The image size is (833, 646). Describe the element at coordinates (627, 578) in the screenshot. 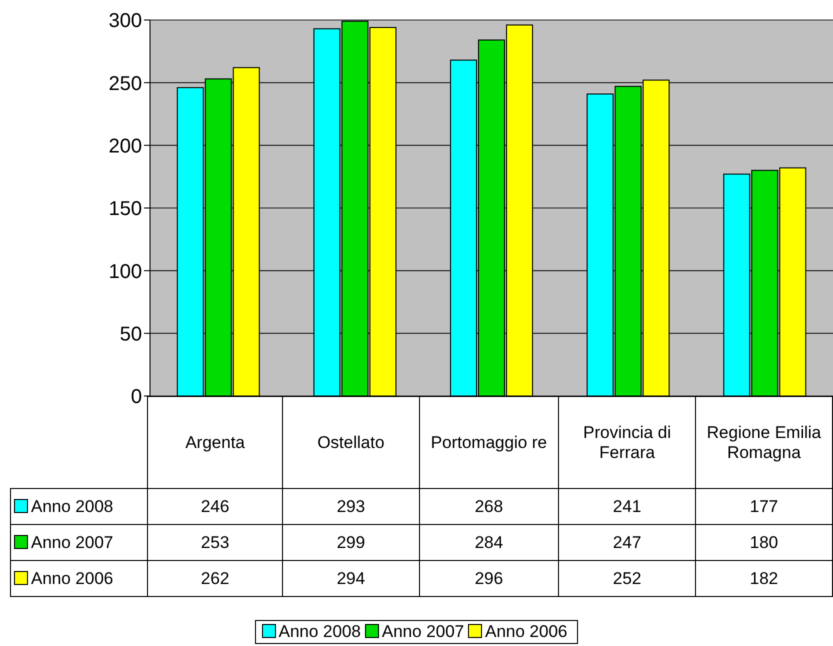

I see `data-label: 252` at that location.